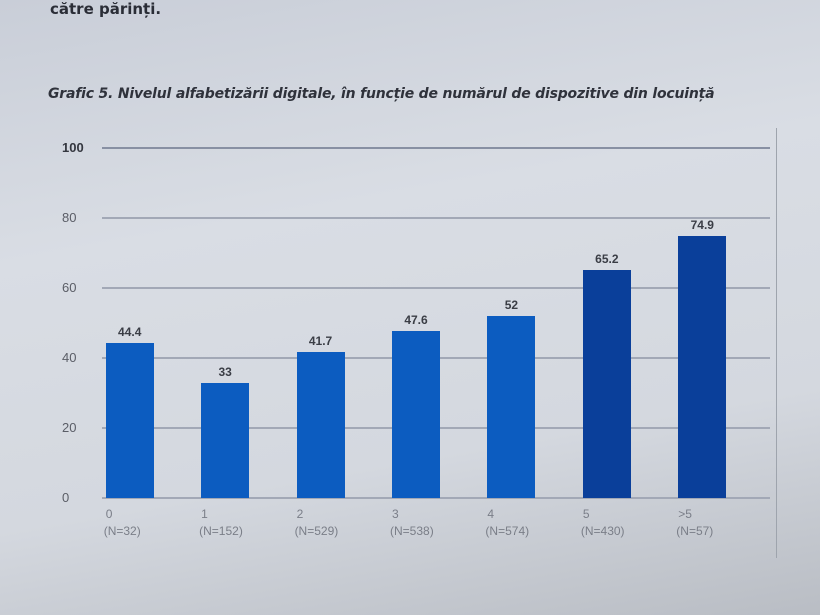 Image resolution: width=820 pixels, height=615 pixels. What do you see at coordinates (66, 497) in the screenshot?
I see `y-axis-tick-label: 0` at bounding box center [66, 497].